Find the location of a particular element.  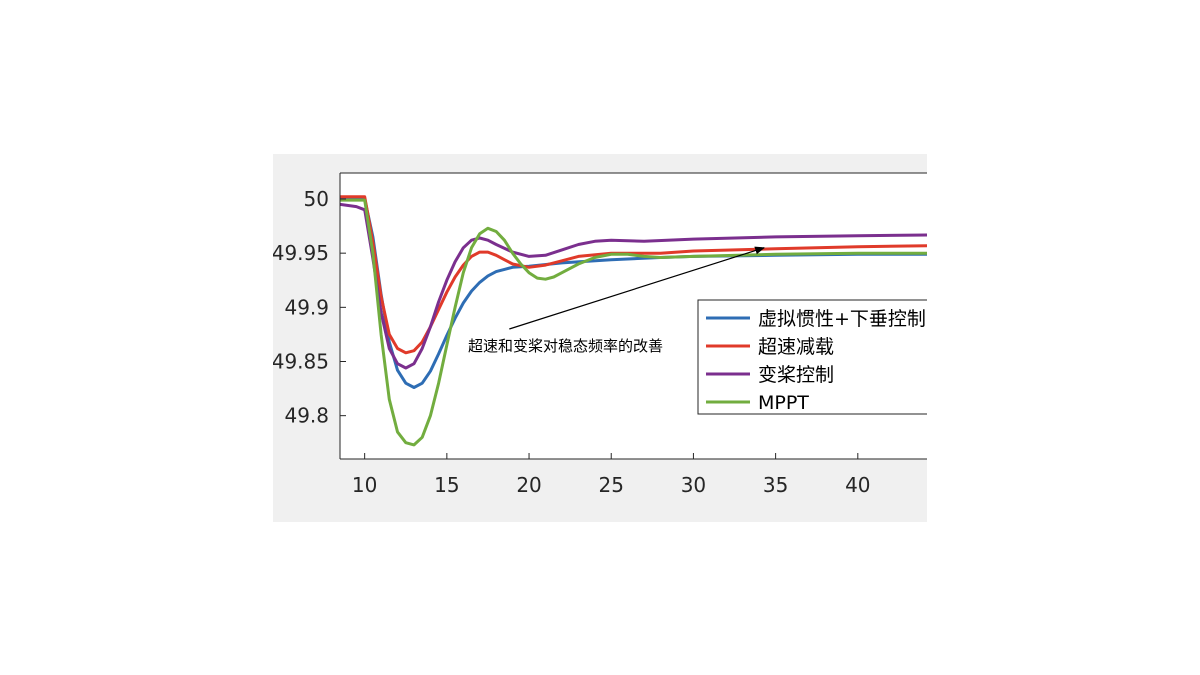

x-tick-label: 40 is located at coordinates (857, 485).